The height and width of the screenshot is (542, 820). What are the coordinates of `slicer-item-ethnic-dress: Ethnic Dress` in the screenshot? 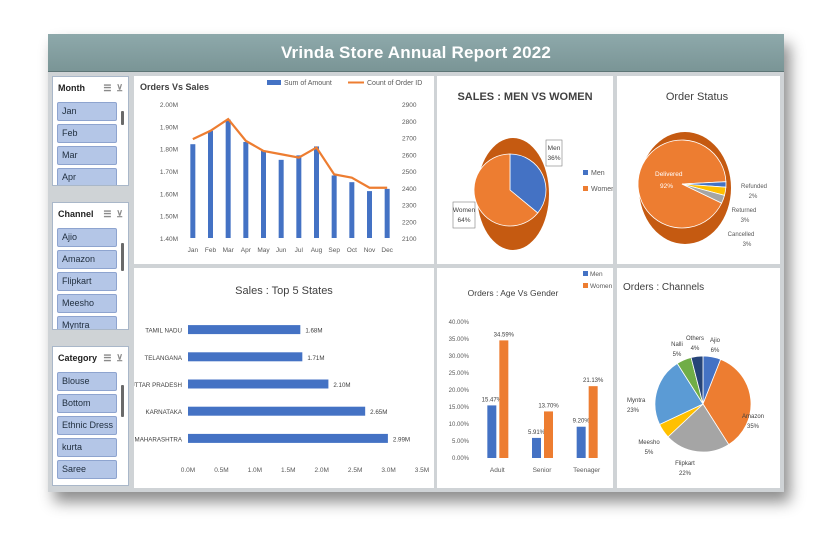 It's located at (87, 425).